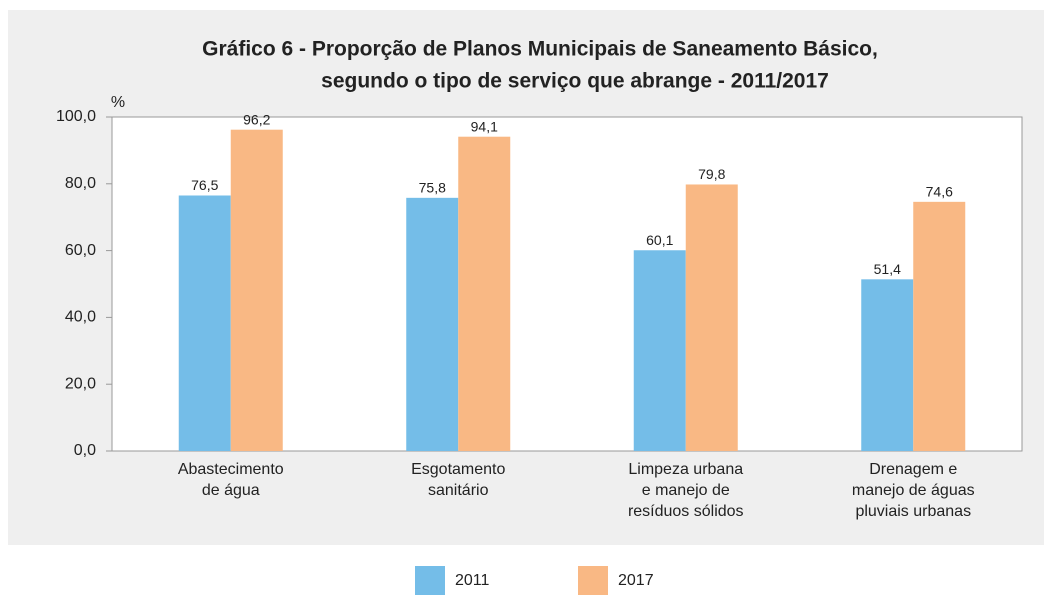 This screenshot has height=595, width=1052. What do you see at coordinates (118, 102) in the screenshot?
I see `y-axis-label: %` at bounding box center [118, 102].